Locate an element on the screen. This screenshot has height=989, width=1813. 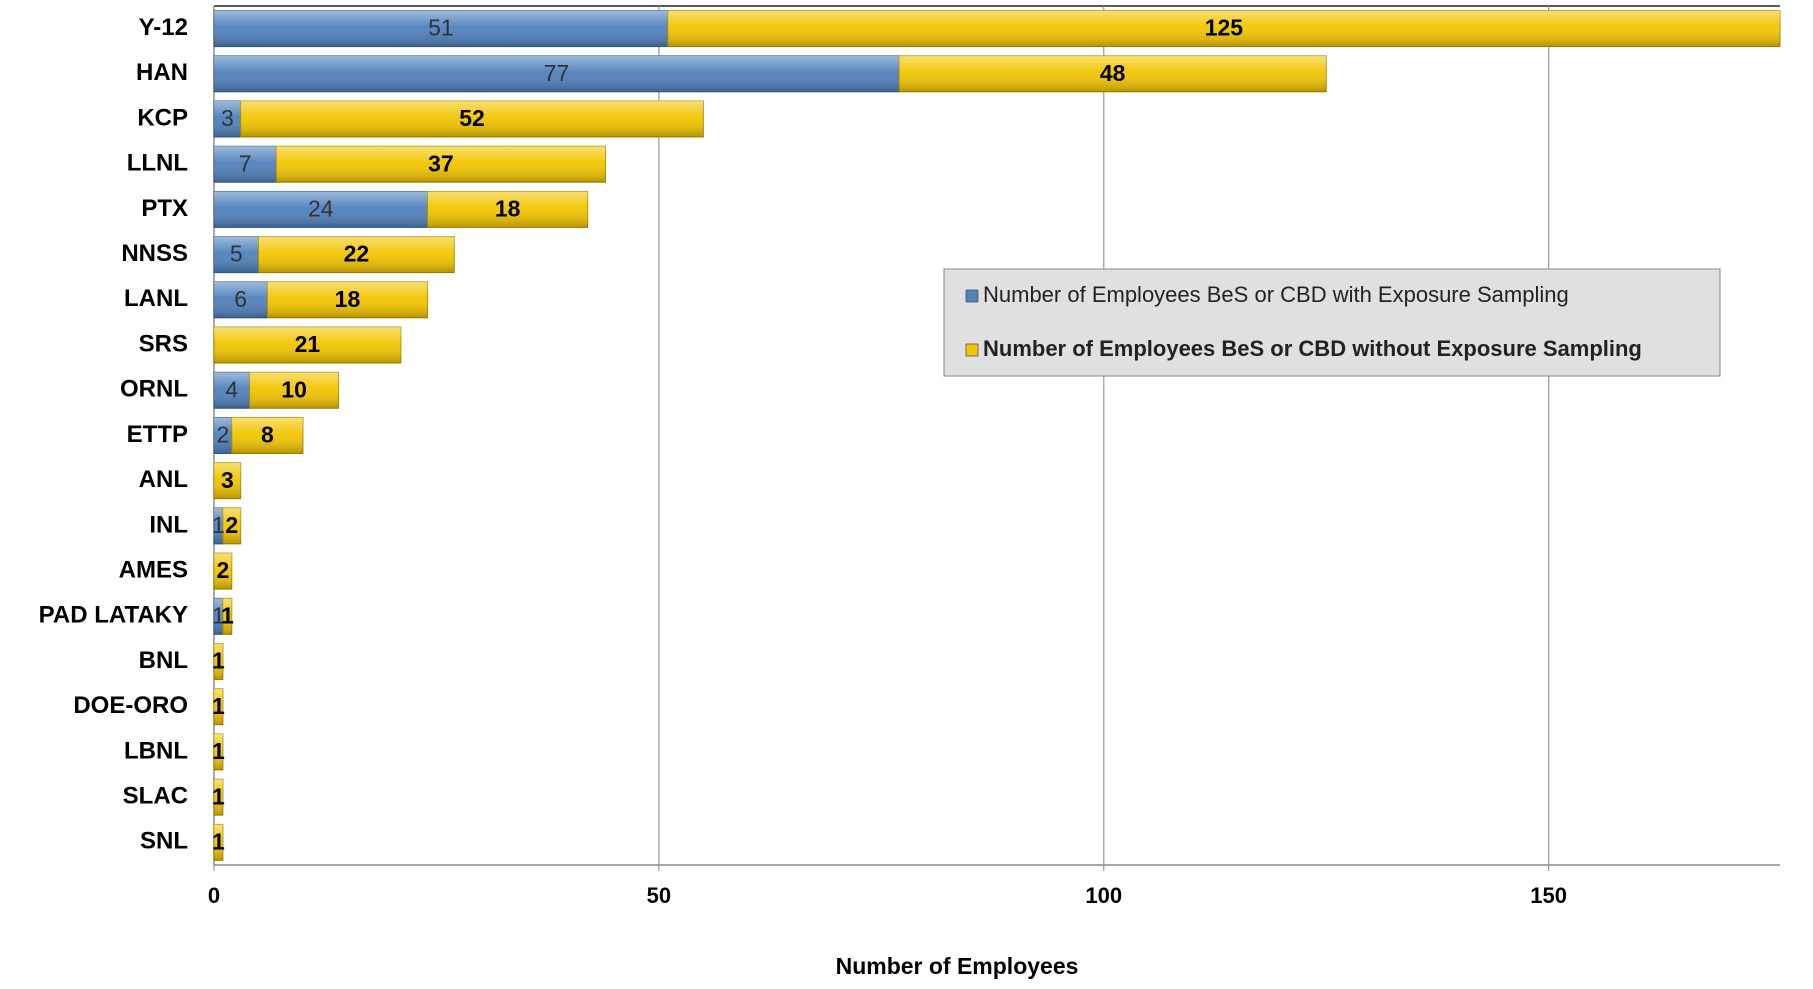
y-tick-label: LLNL is located at coordinates (157, 163).